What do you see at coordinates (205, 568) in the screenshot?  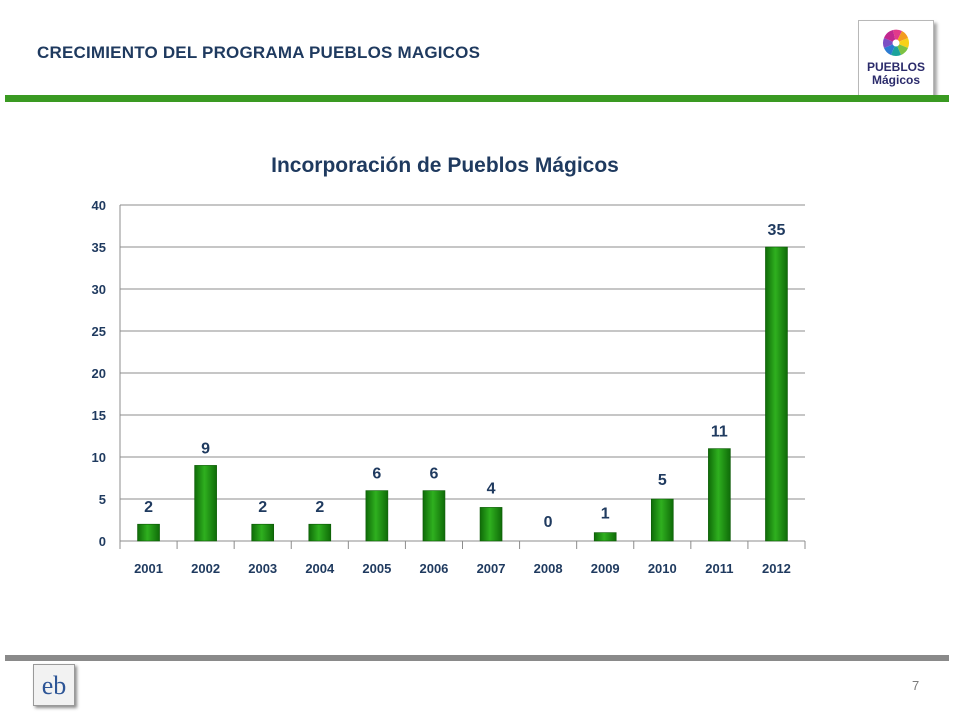 I see `x-tick-label: 2002` at bounding box center [205, 568].